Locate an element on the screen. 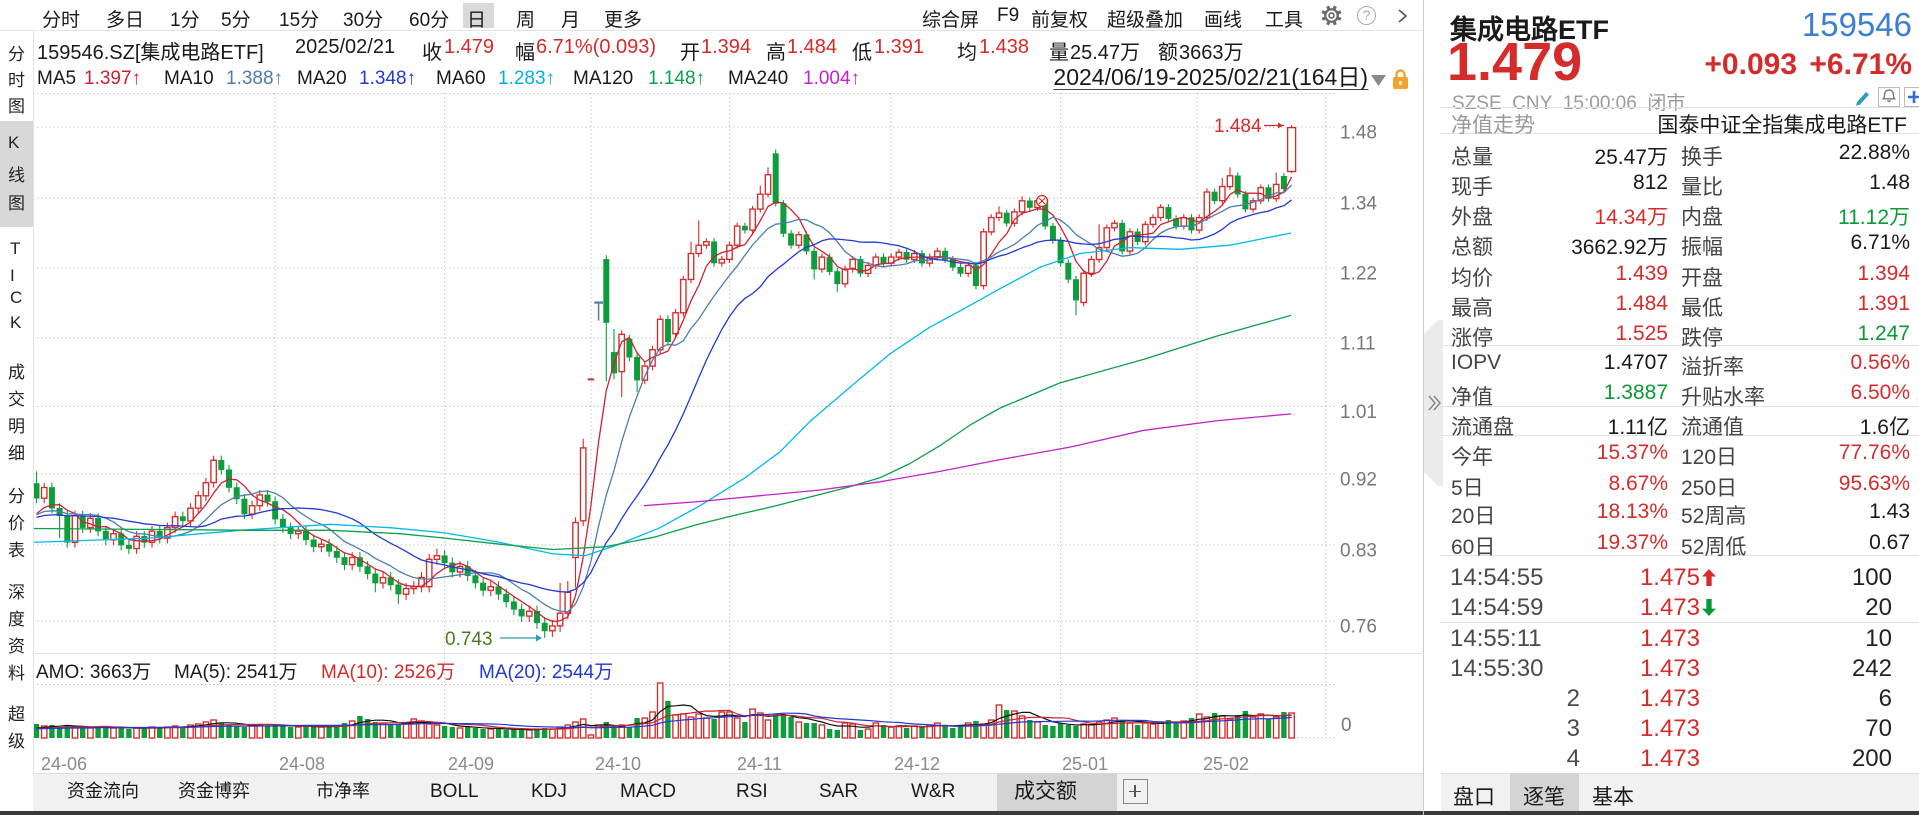  svg-text: 0.83 is located at coordinates (1358, 551).